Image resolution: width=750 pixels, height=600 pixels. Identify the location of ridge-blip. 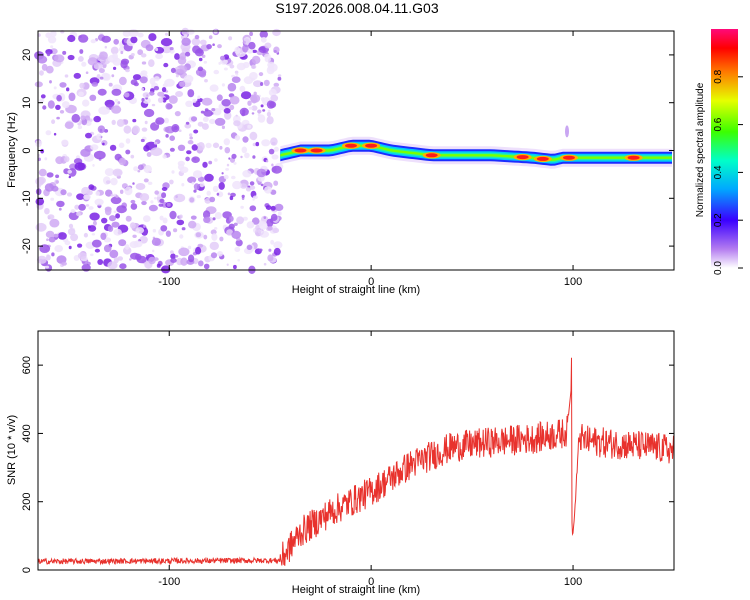
(567, 131).